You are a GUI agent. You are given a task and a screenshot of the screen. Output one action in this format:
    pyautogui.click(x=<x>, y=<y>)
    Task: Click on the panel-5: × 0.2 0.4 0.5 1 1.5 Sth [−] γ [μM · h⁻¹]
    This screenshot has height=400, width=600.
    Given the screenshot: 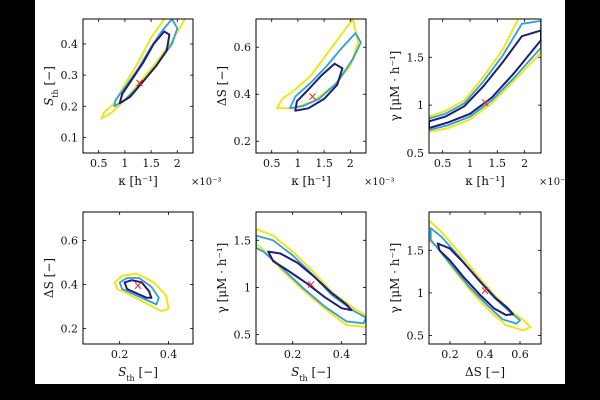 What is the action you would take?
    pyautogui.click(x=291, y=297)
    